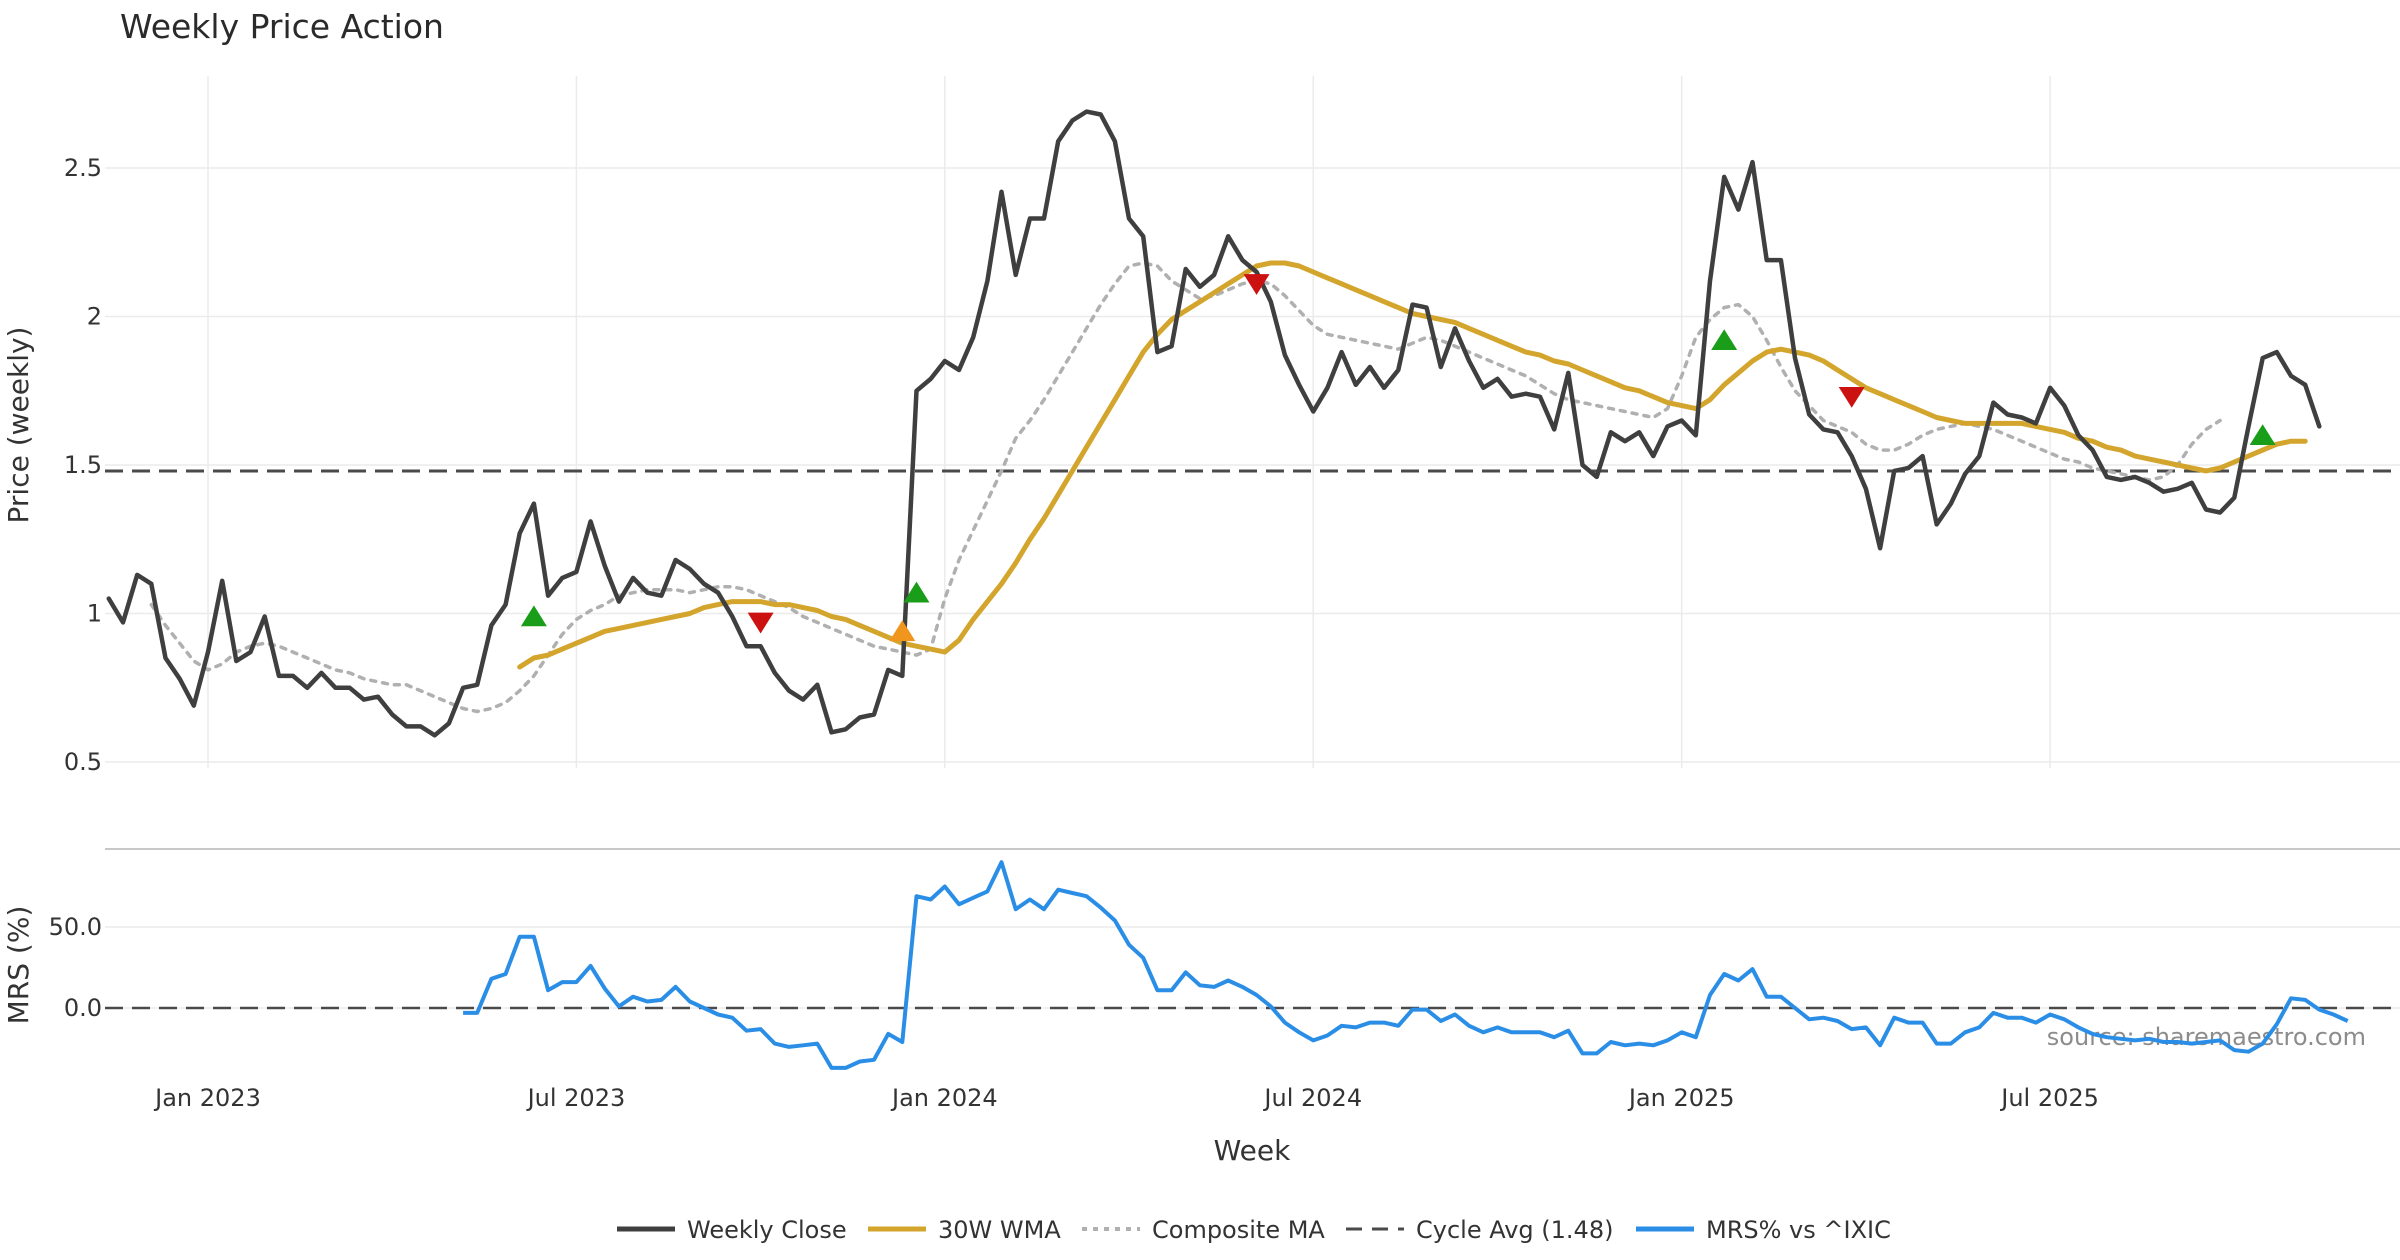 The image size is (2400, 1260). Describe the element at coordinates (2206, 1037) in the screenshot. I see `source-note: source: sharemaestro.com` at that location.